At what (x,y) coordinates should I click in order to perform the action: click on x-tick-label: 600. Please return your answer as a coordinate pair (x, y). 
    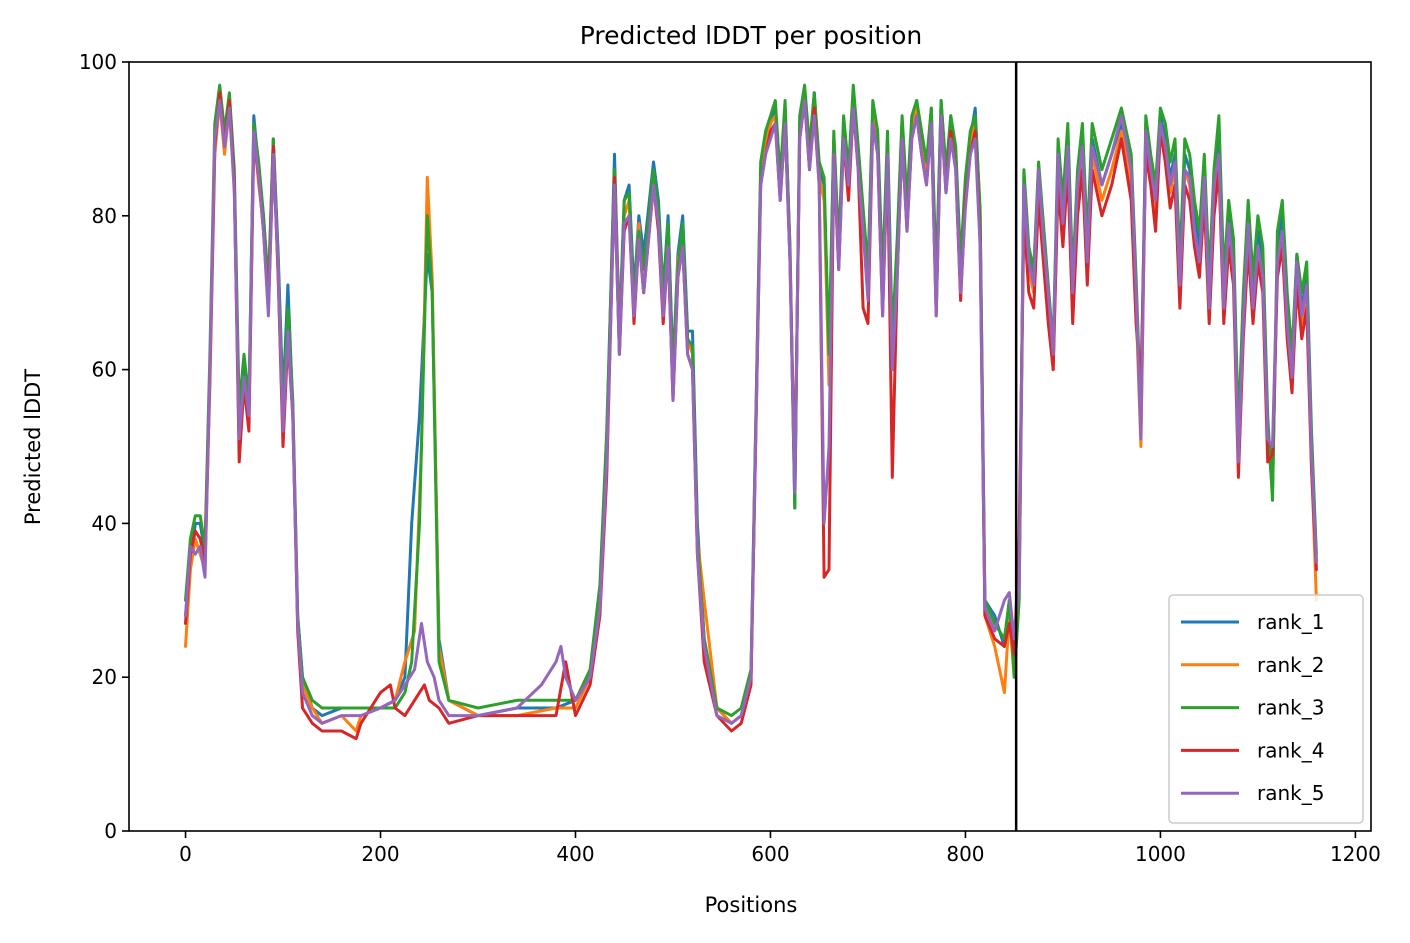
    Looking at the image, I should click on (770, 854).